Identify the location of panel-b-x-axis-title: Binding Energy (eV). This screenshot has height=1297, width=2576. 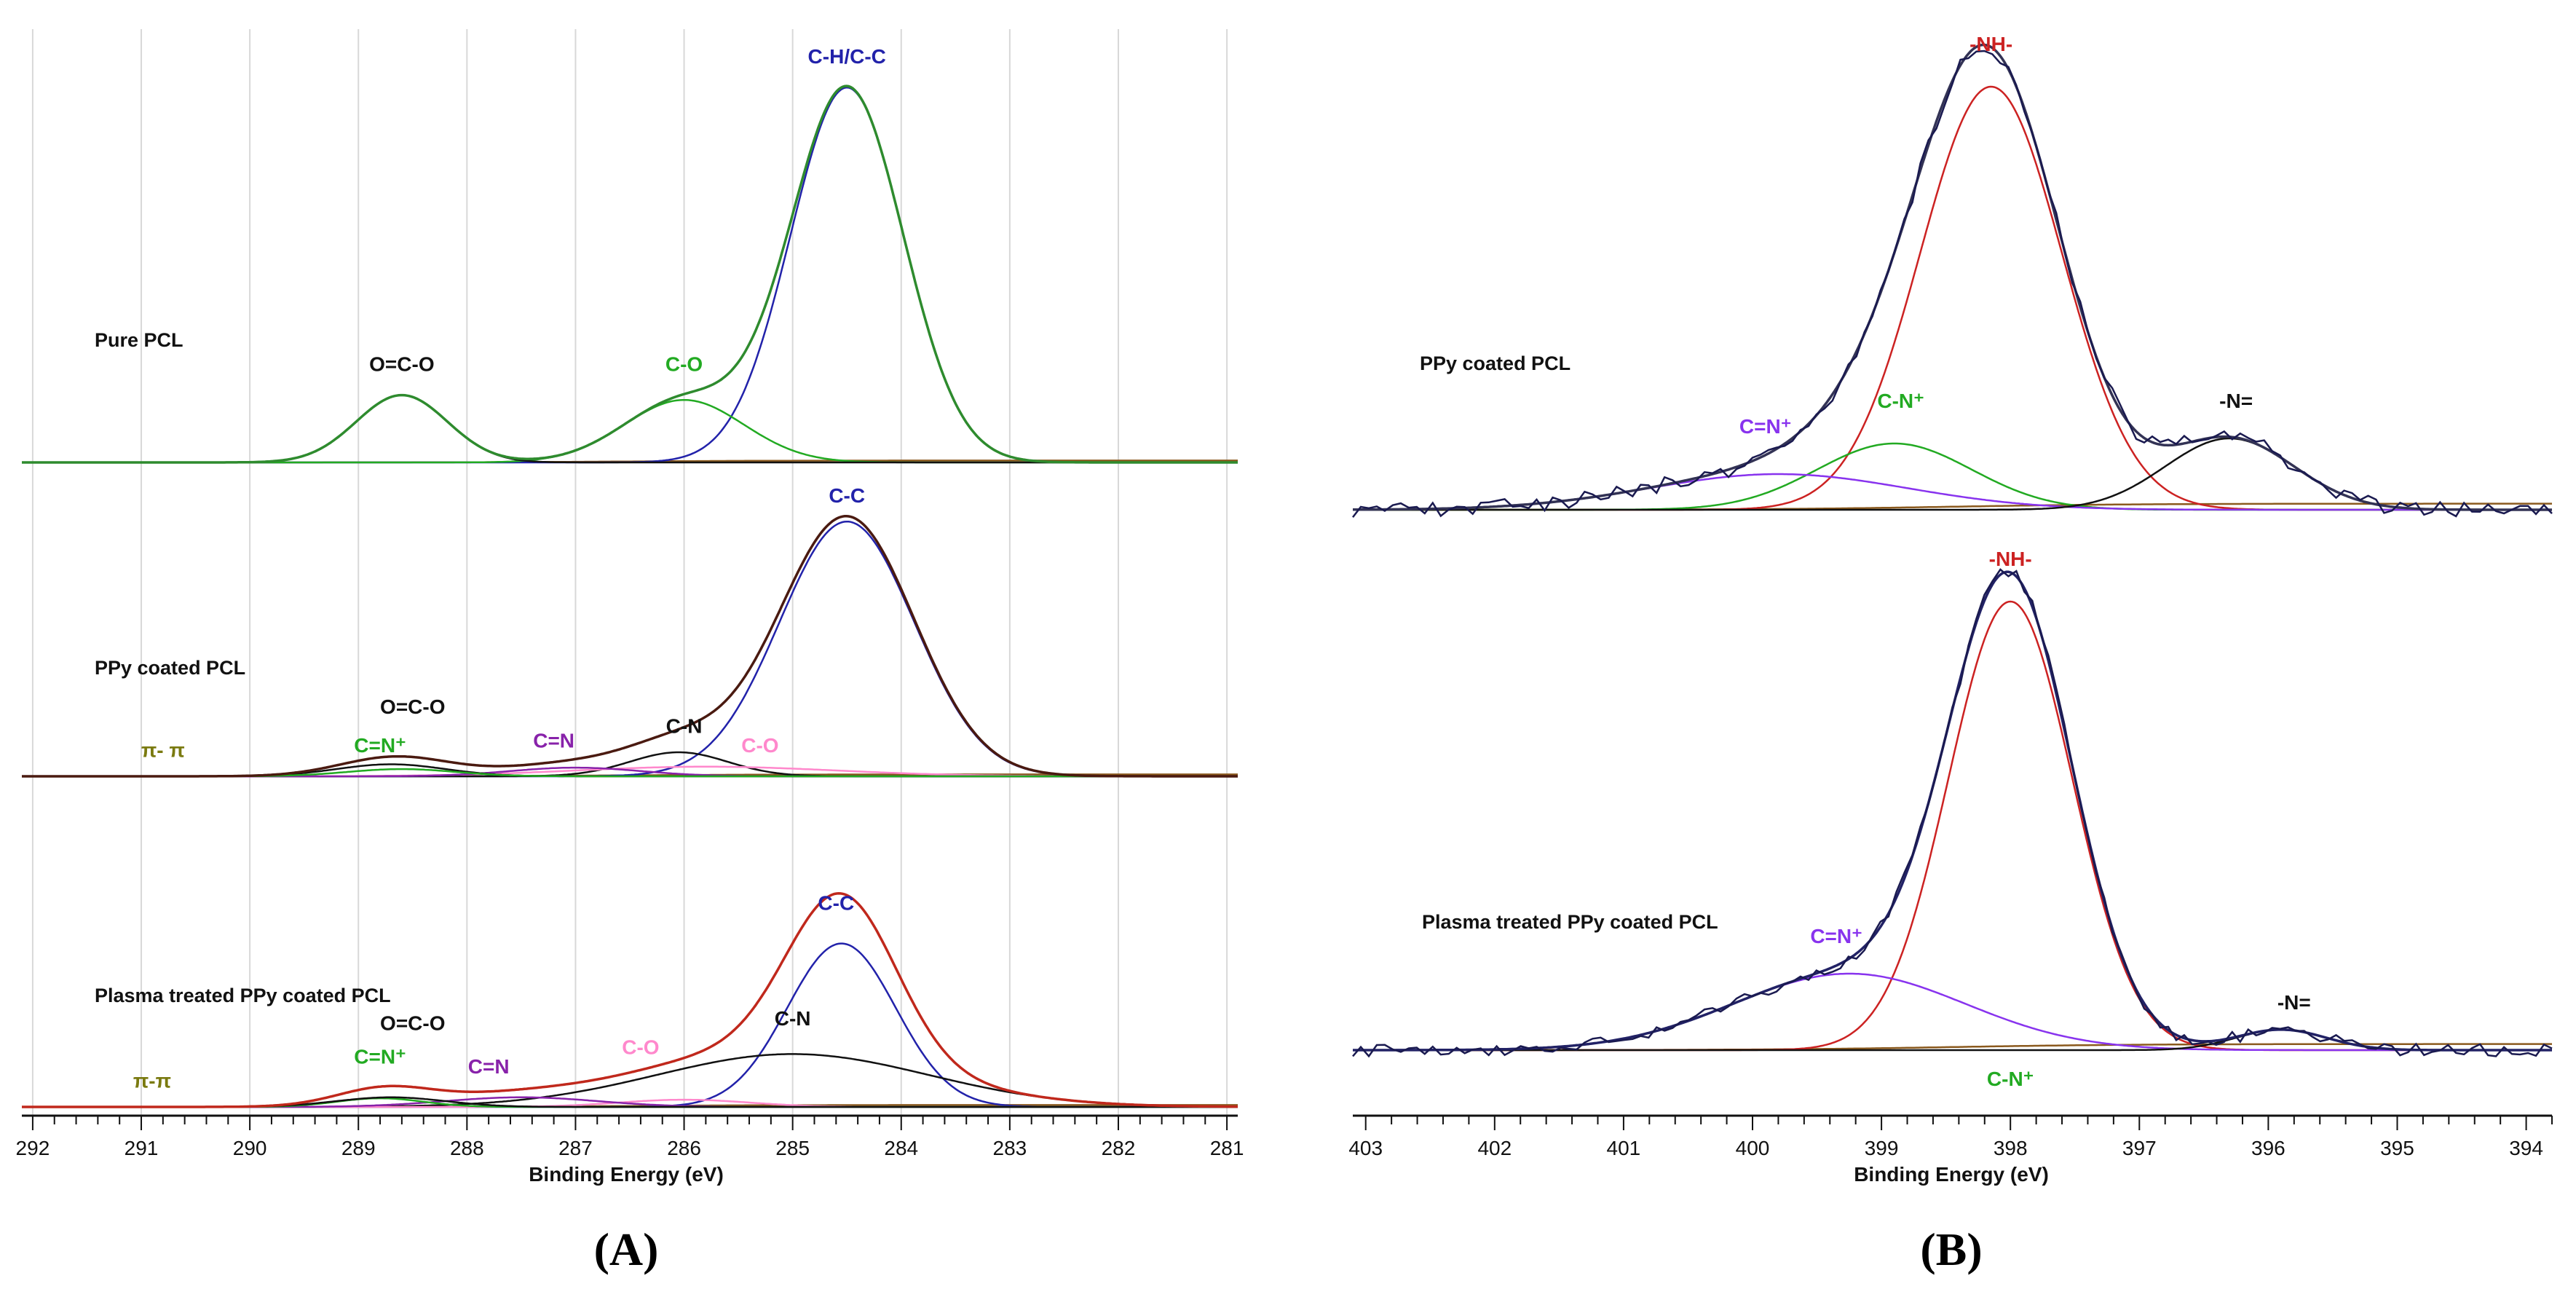
(1951, 1174).